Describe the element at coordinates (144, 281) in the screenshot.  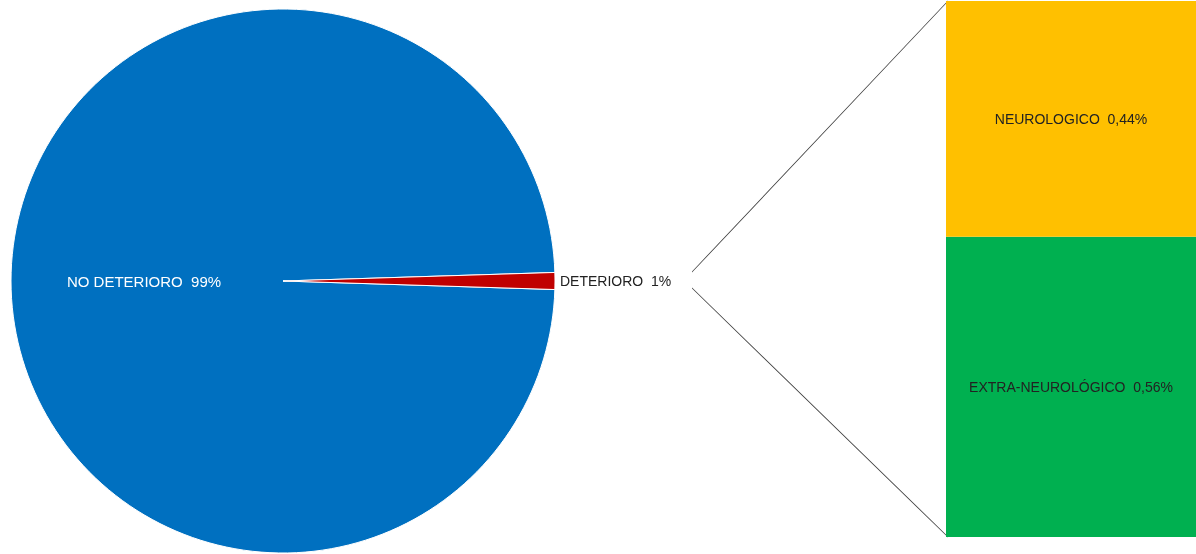
I see `slice-label: NO DETERIORO 99%` at that location.